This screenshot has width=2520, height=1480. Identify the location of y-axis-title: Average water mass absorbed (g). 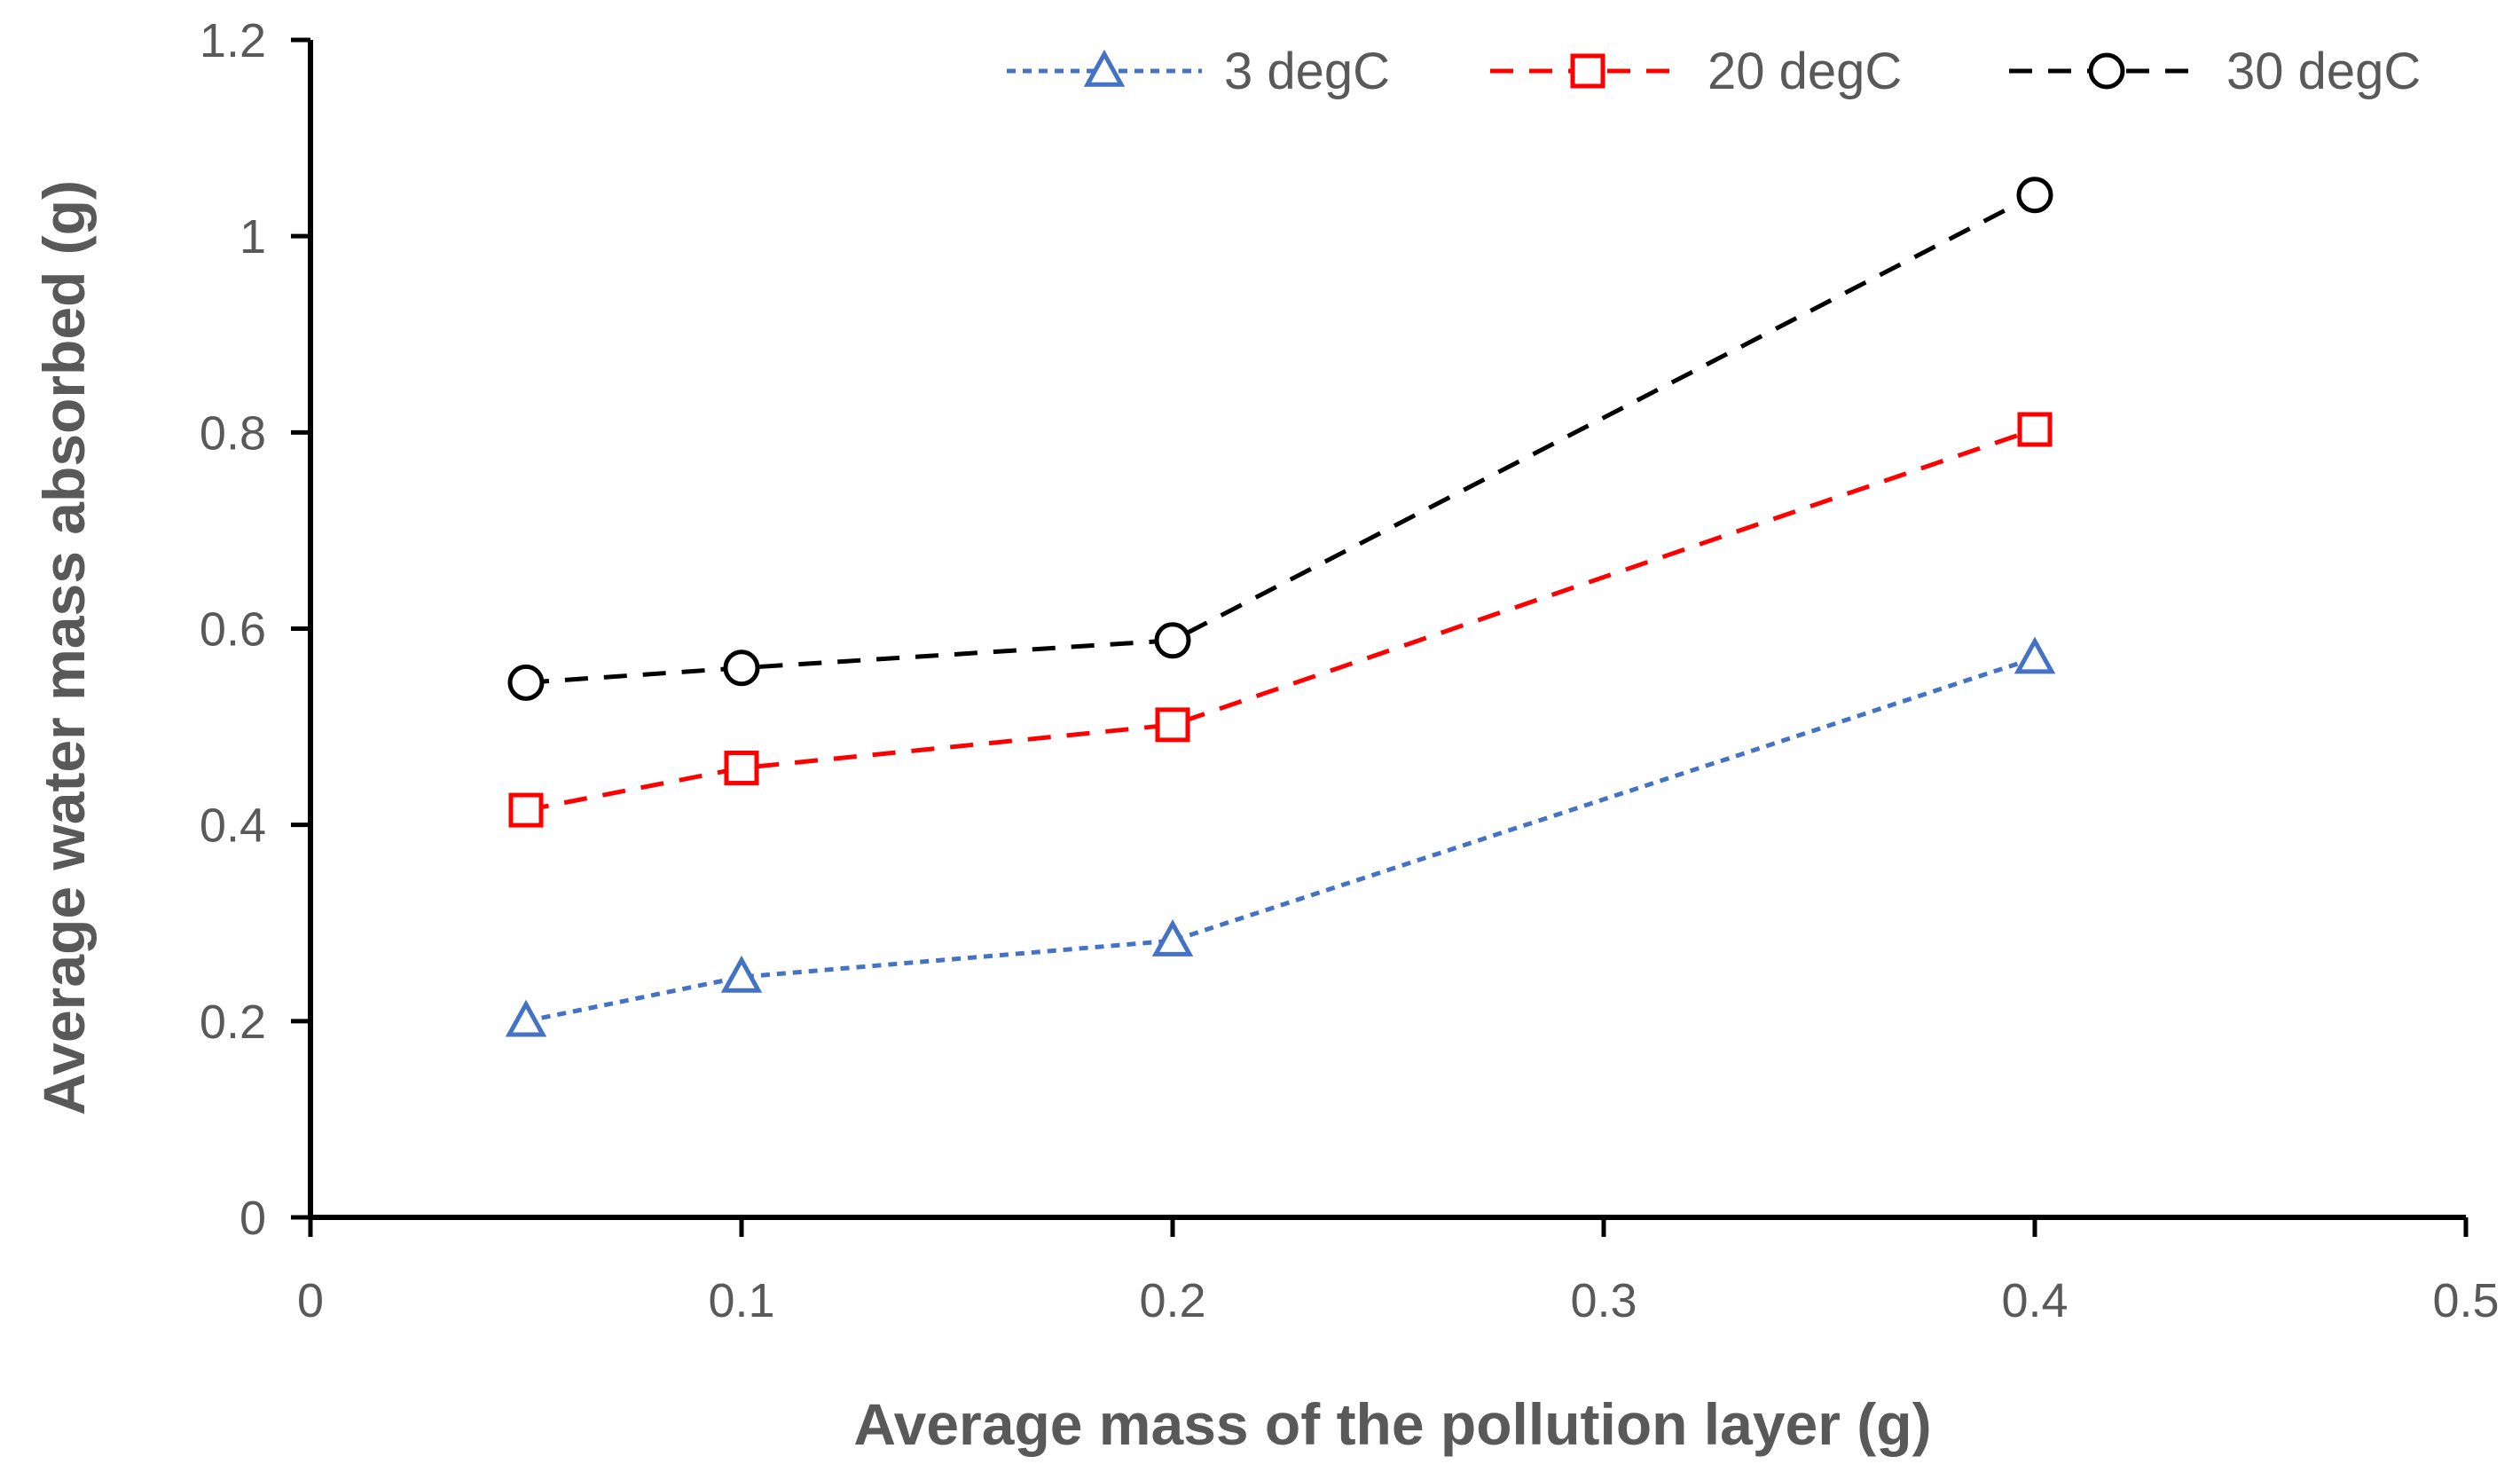
(64, 647).